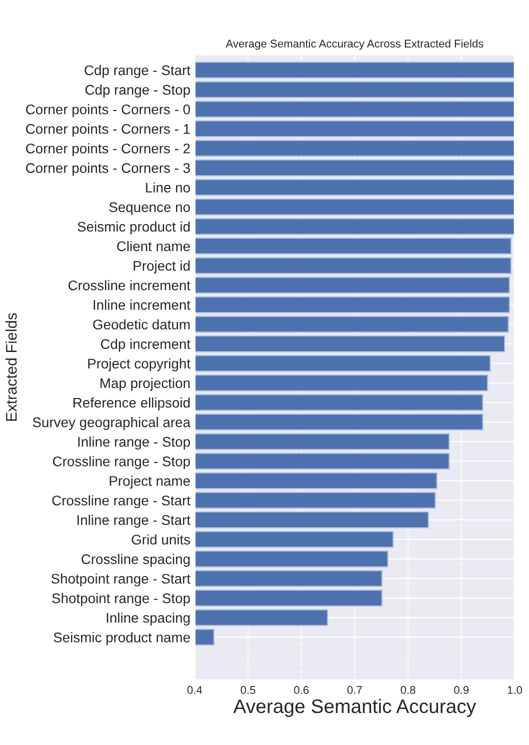  I want to click on y-tick-label: Shotpoint range - Start, so click(120, 579).